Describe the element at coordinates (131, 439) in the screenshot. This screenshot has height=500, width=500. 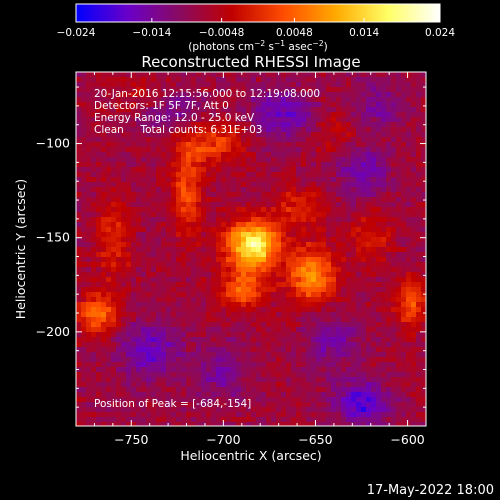
I see `x-axis-tick-label: −750` at that location.